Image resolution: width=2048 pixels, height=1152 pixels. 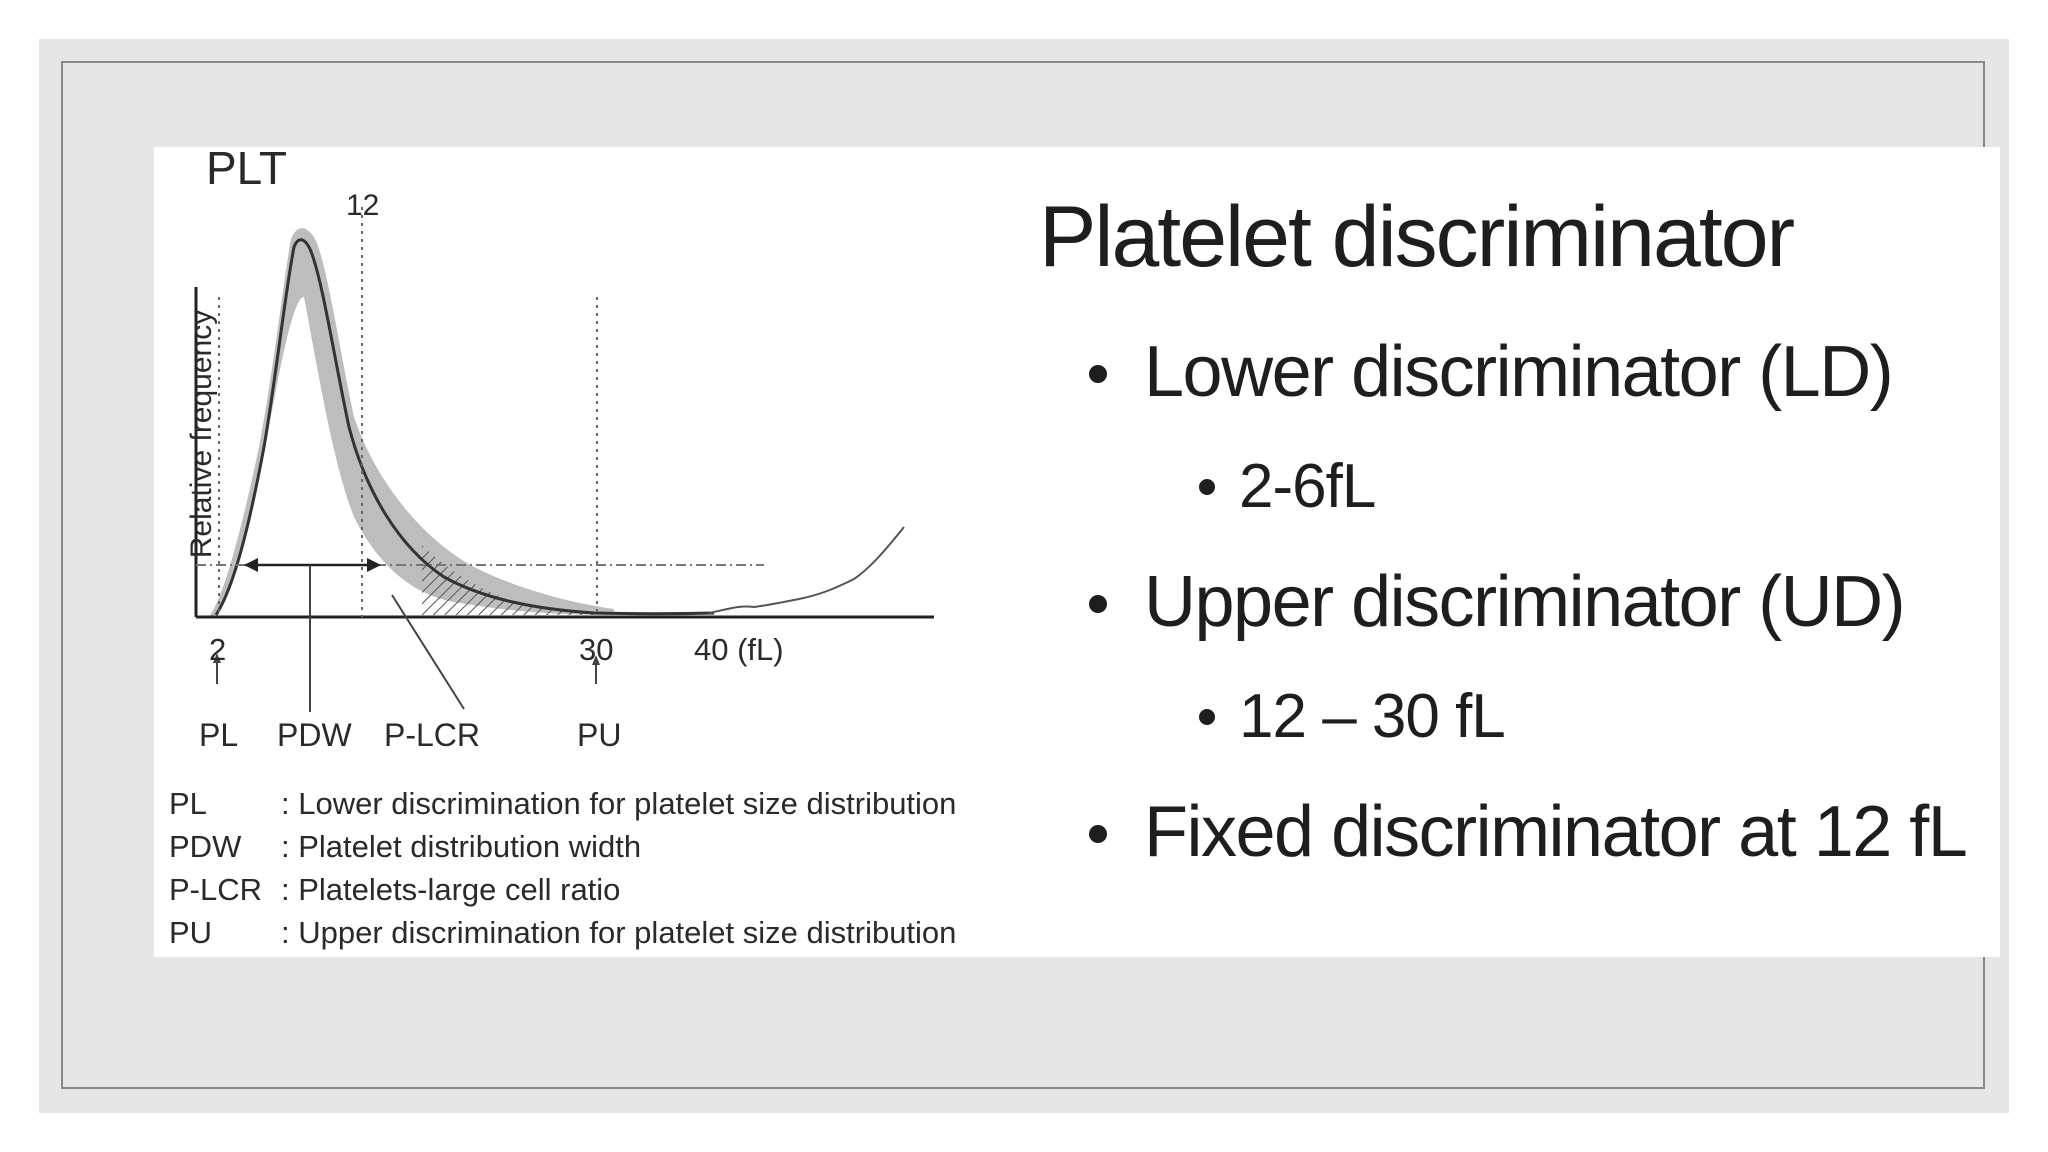 I want to click on sub-bullet-item: 12 – 30 fL, so click(x=1519, y=717).